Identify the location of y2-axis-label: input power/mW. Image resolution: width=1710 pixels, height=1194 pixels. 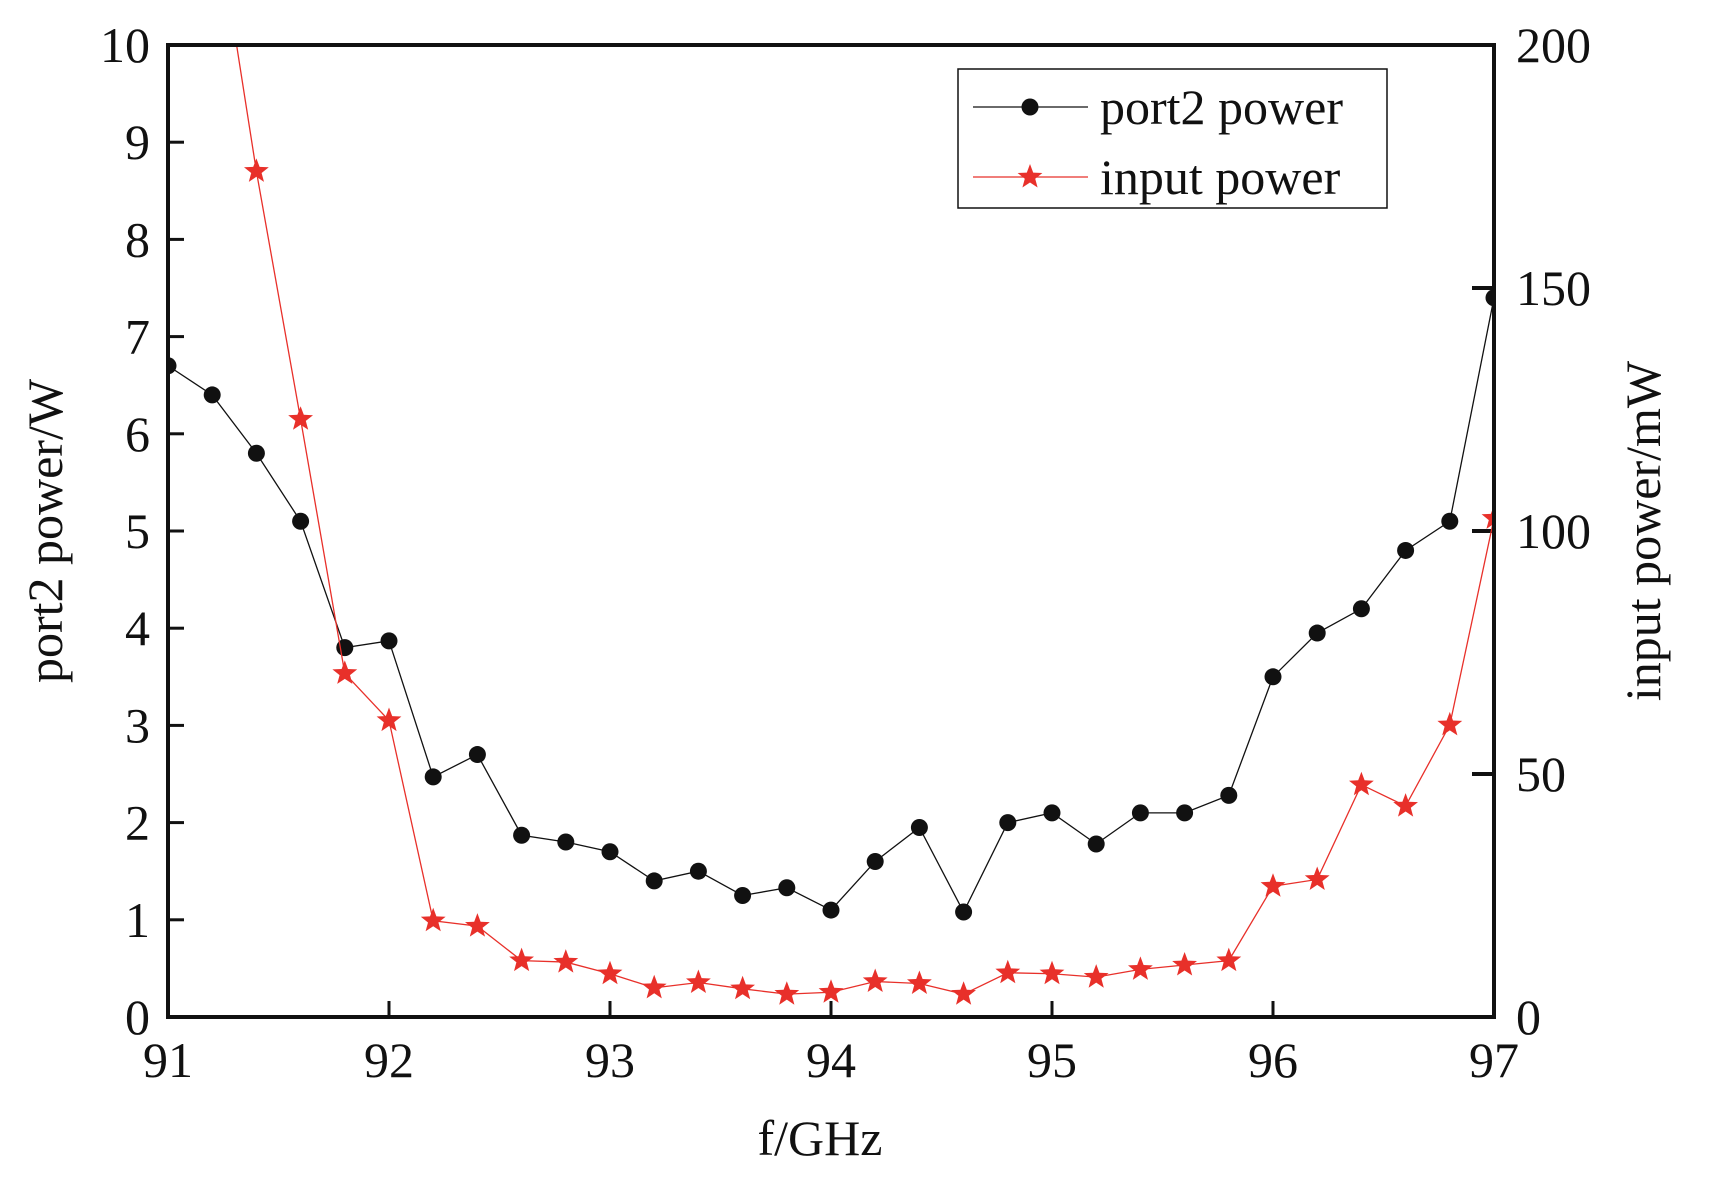
(1643, 530).